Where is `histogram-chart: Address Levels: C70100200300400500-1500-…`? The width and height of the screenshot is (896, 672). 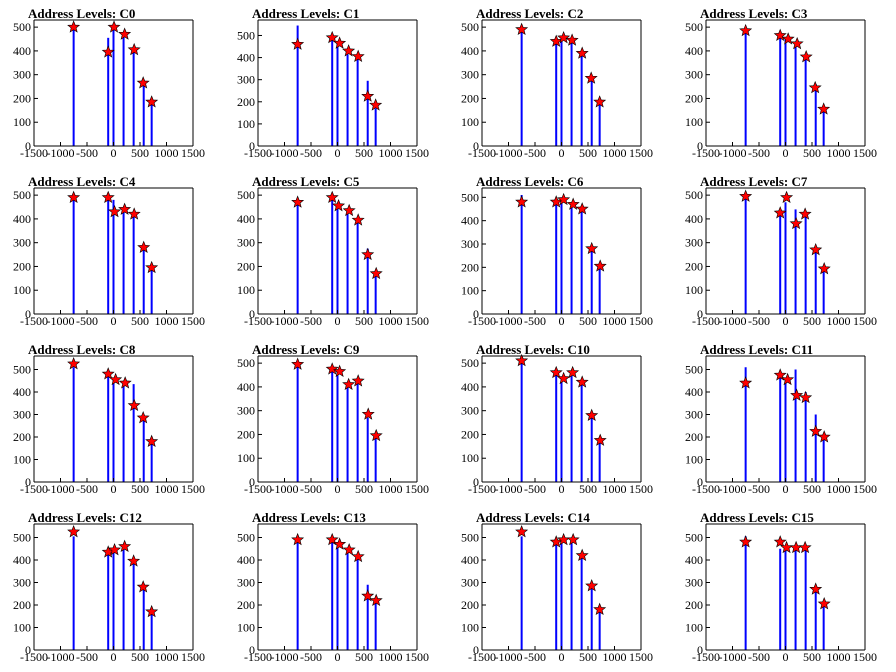
histogram-chart: Address Levels: C70100200300400500-1500-… is located at coordinates (781, 251).